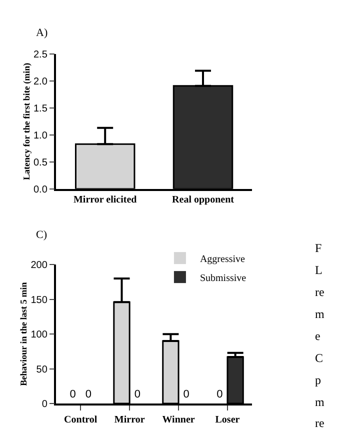  Describe the element at coordinates (42, 33) in the screenshot. I see `chart-title: A)` at that location.